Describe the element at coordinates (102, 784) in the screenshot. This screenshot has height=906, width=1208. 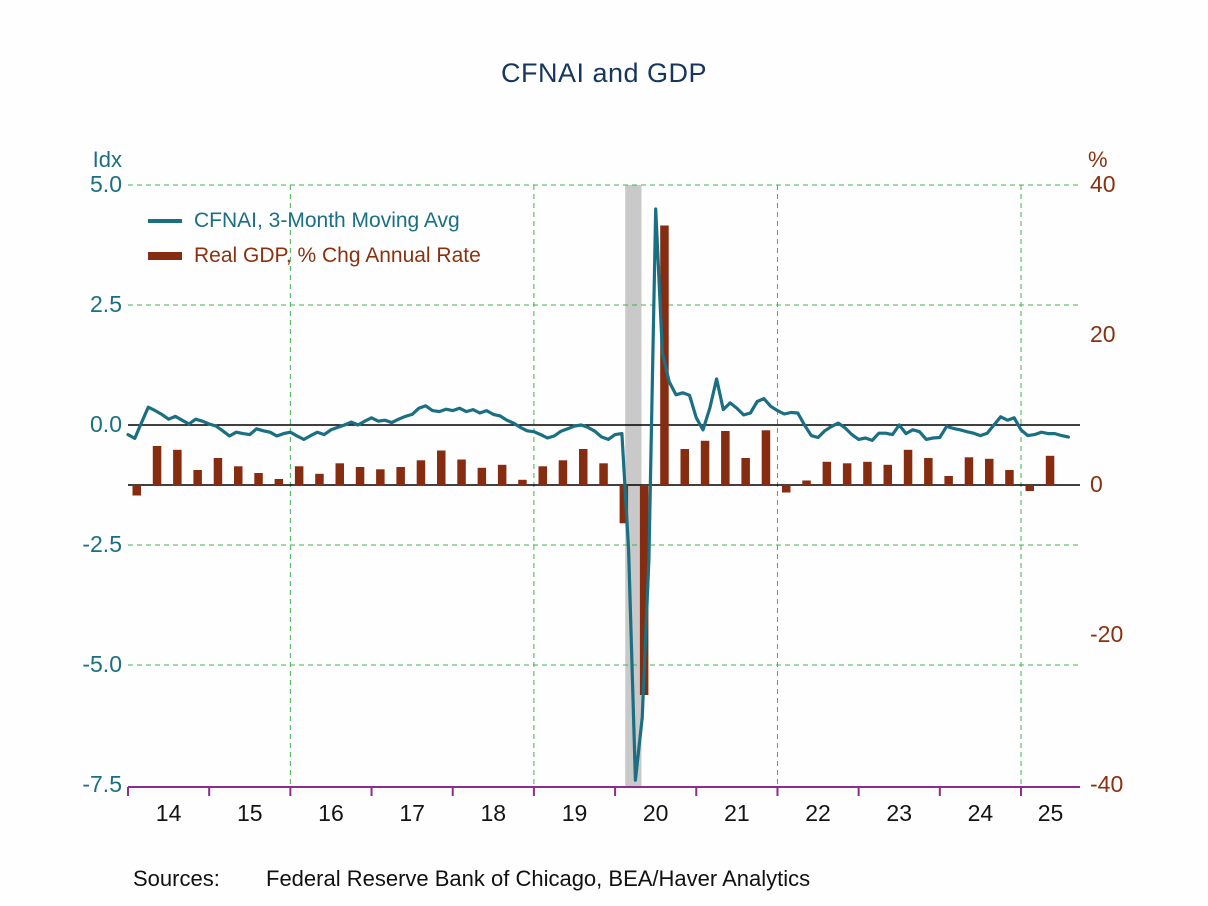
I see `left-axis-tick-label: -7.5` at that location.